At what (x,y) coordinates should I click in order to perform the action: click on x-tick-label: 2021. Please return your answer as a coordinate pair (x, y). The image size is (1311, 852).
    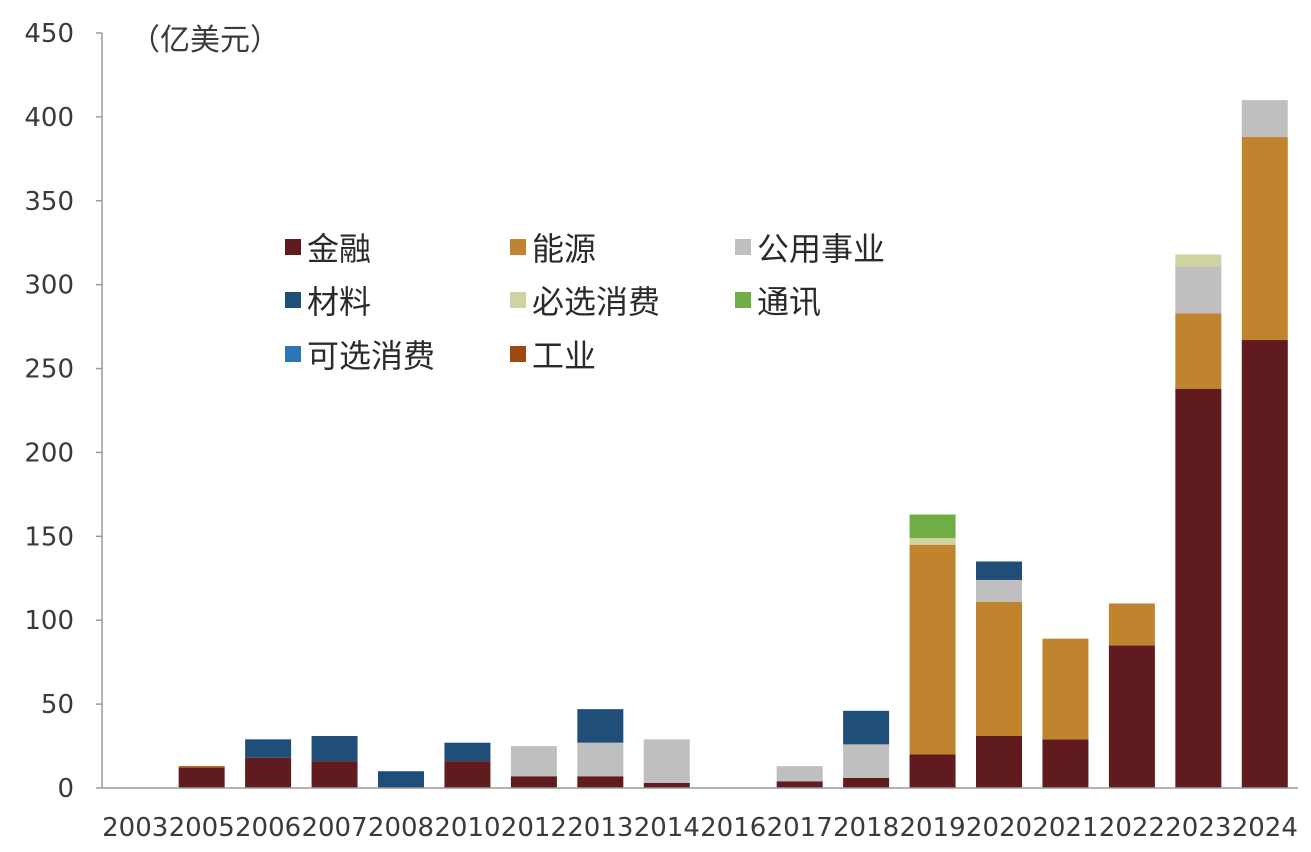
    Looking at the image, I should click on (1065, 828).